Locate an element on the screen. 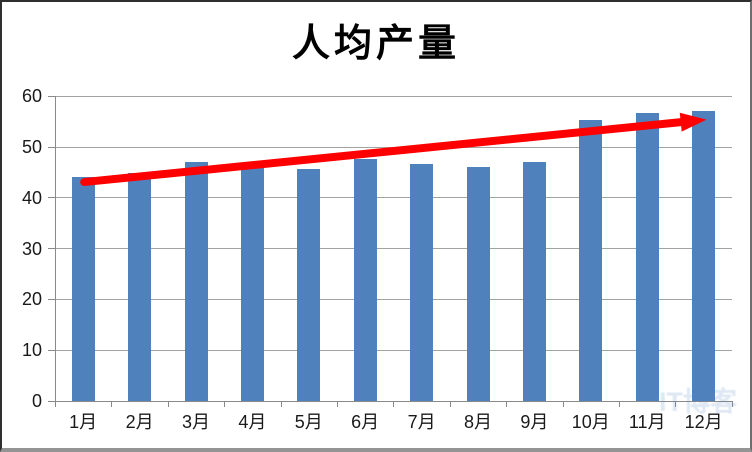 Image resolution: width=752 pixels, height=452 pixels. x-axis-label-4月: 4月 is located at coordinates (252, 422).